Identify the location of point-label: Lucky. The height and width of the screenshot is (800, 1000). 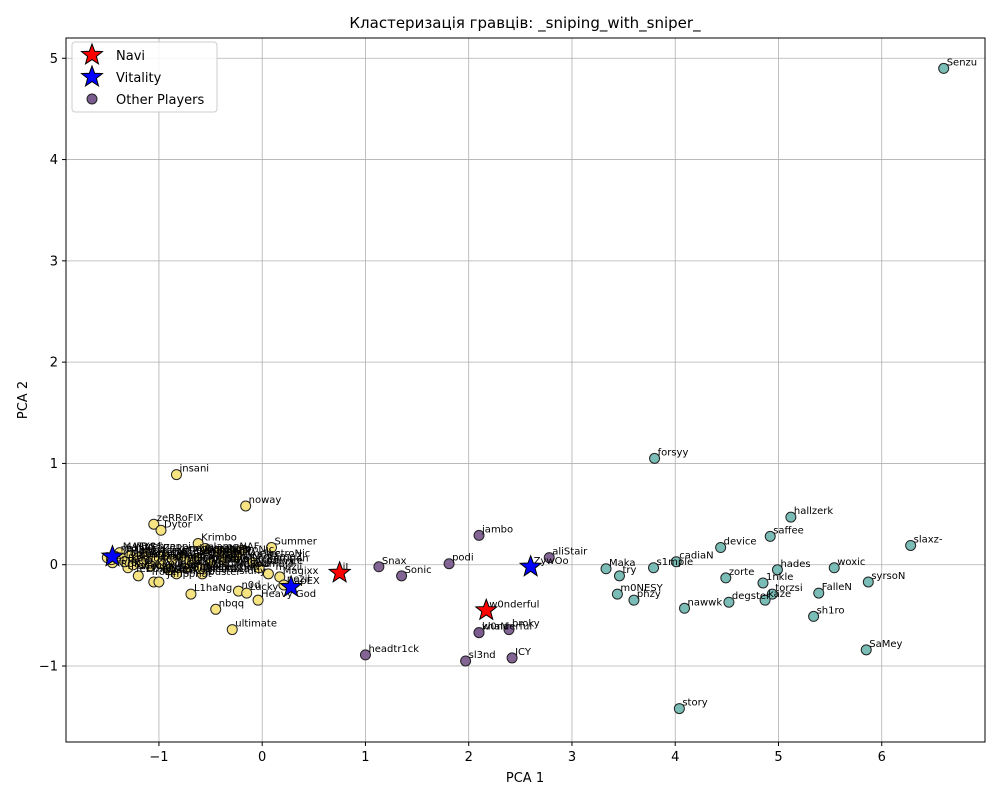
(264, 587).